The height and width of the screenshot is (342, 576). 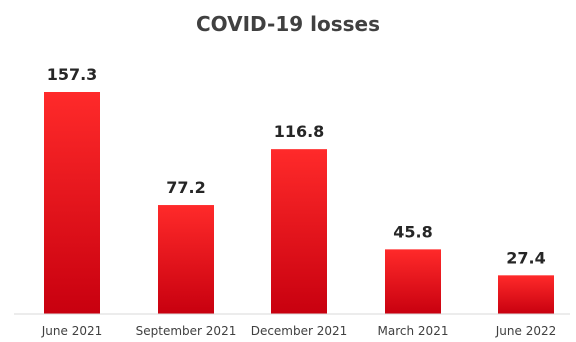 What do you see at coordinates (186, 331) in the screenshot?
I see `x-tick-label-2: September 2021` at bounding box center [186, 331].